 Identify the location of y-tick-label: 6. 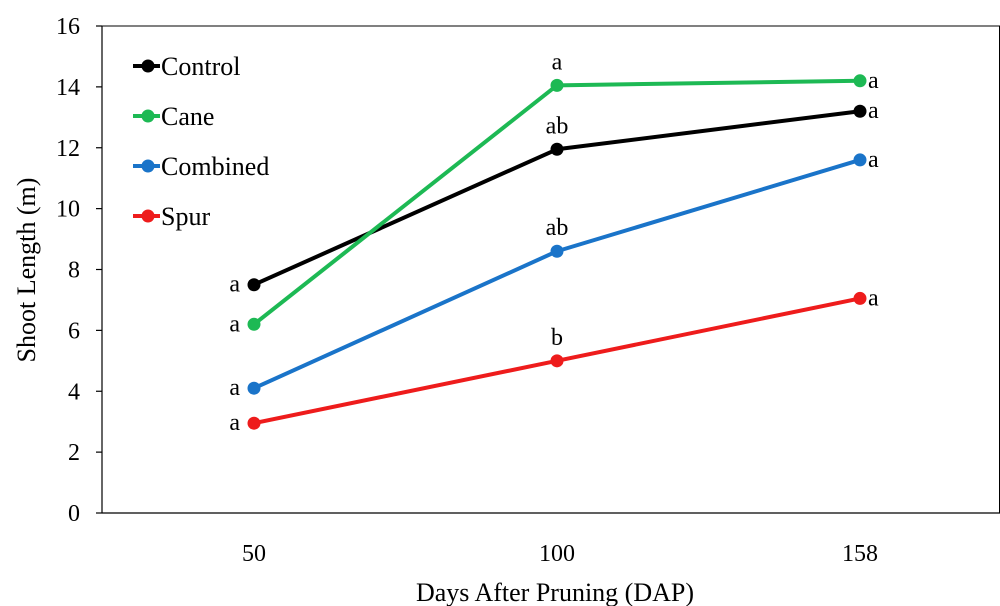
(74, 331).